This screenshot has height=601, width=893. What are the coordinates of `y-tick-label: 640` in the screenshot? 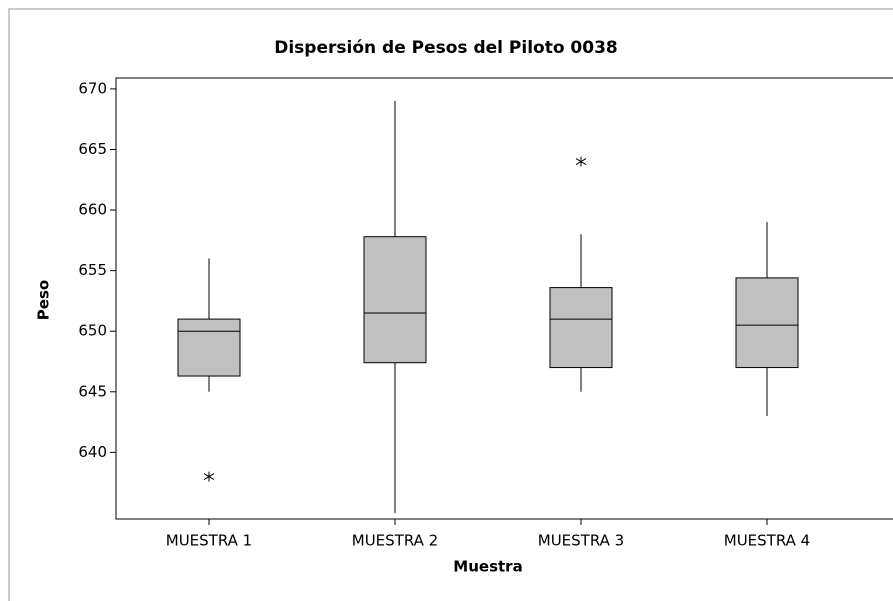 It's located at (92, 452).